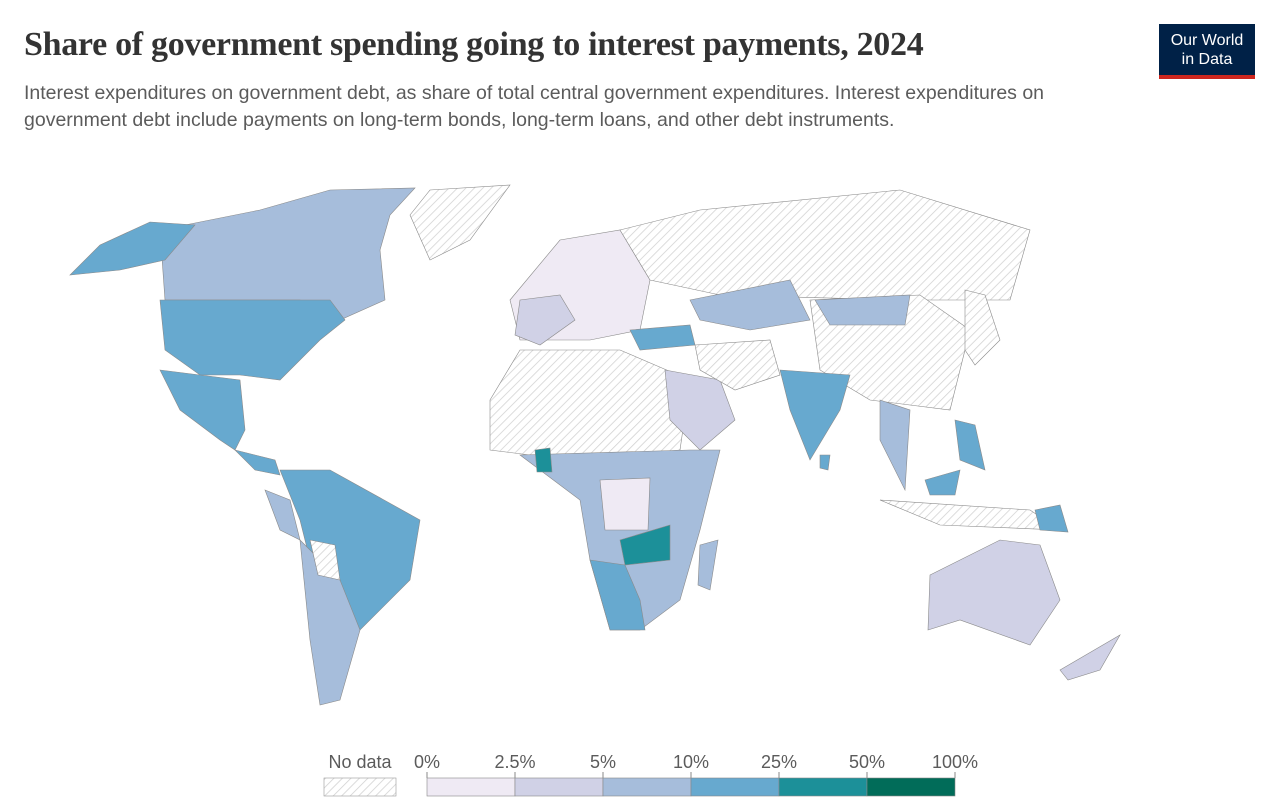 Image resolution: width=1280 pixels, height=811 pixels. Describe the element at coordinates (867, 762) in the screenshot. I see `legend-tick-label: 50%` at that location.